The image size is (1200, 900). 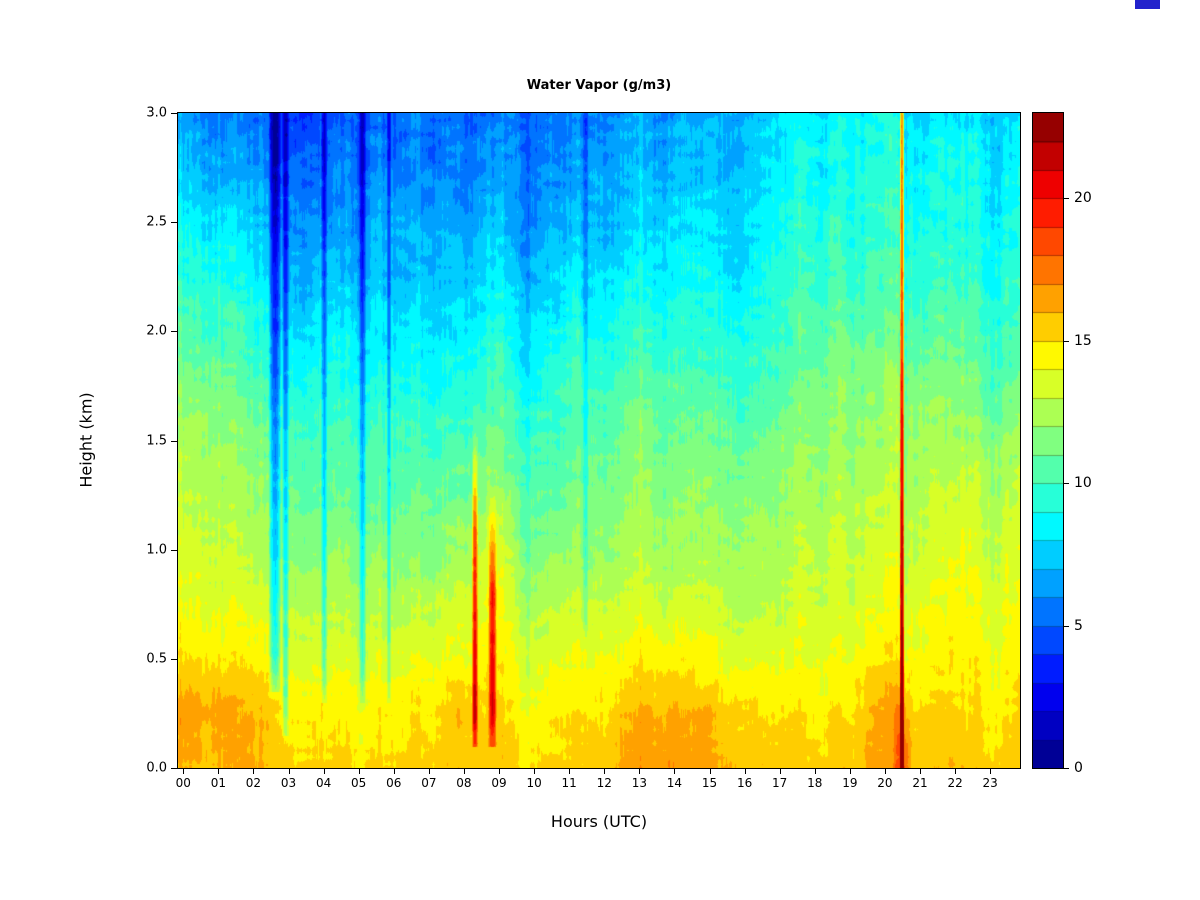 What do you see at coordinates (253, 783) in the screenshot?
I see `x-tick-label: 02` at bounding box center [253, 783].